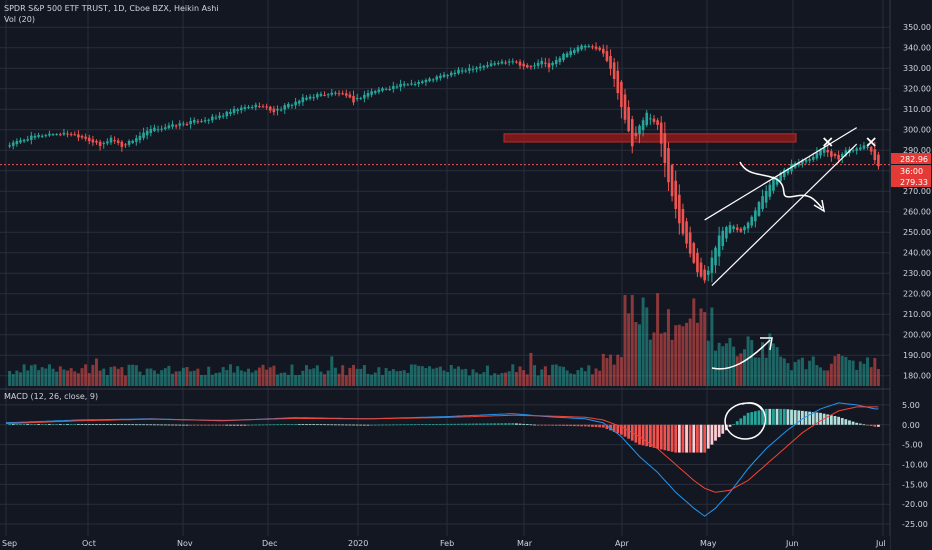 The image size is (932, 550). Describe the element at coordinates (914, 182) in the screenshot. I see `price-tag-label: 279.33` at that location.